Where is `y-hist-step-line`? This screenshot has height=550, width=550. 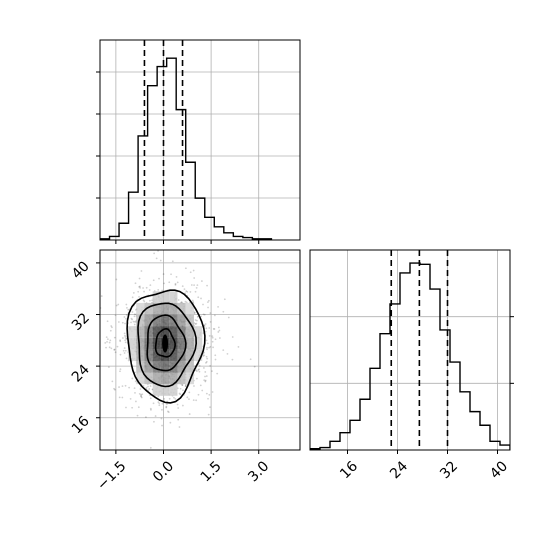 y-hist-step-line is located at coordinates (410, 356).